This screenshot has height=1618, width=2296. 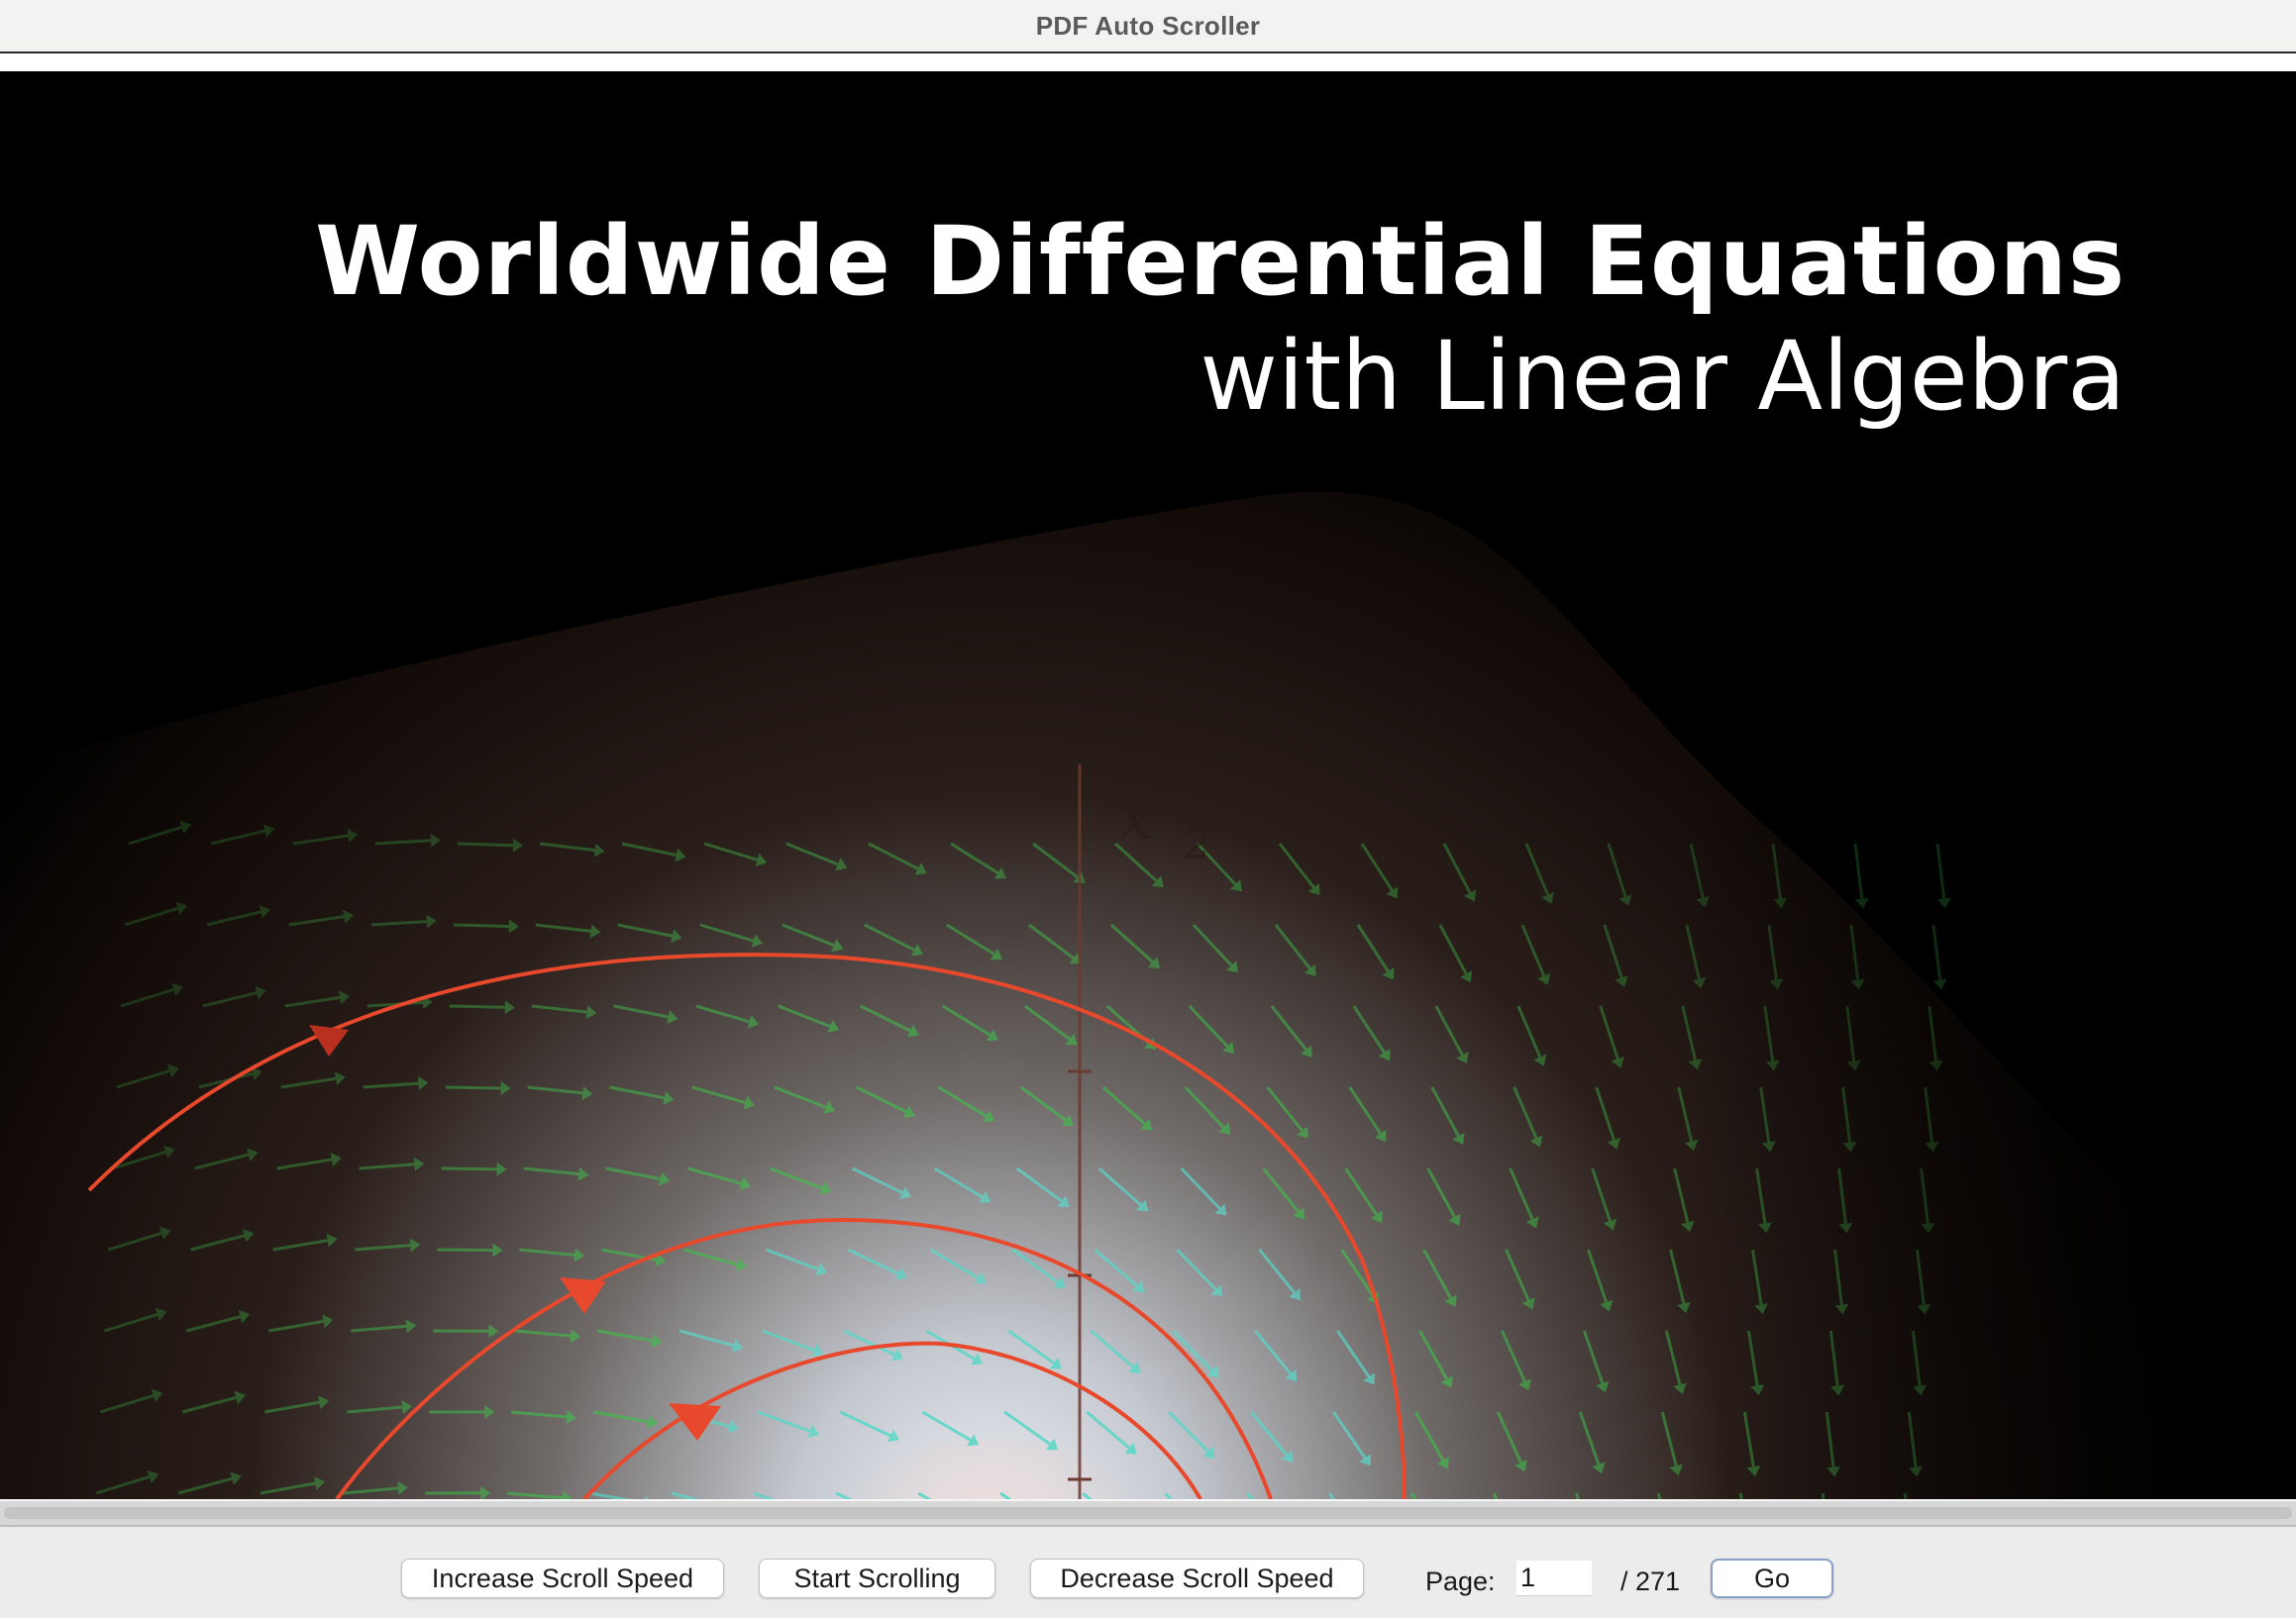 What do you see at coordinates (1772, 1578) in the screenshot?
I see `go-button: Go` at bounding box center [1772, 1578].